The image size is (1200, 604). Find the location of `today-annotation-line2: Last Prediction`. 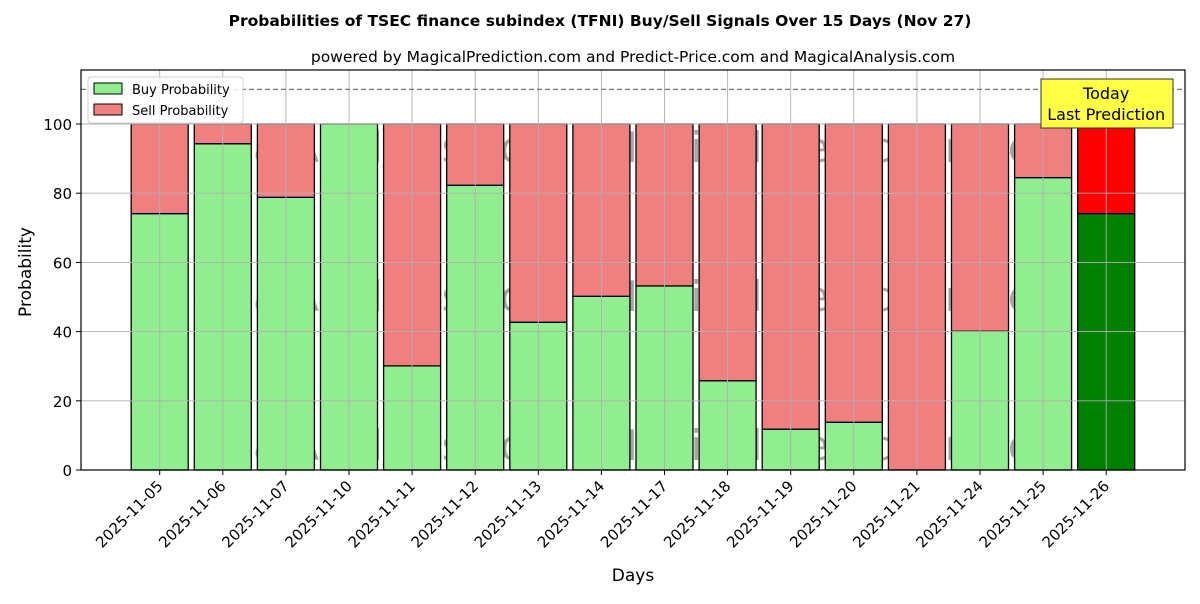

today-annotation-line2: Last Prediction is located at coordinates (1106, 114).